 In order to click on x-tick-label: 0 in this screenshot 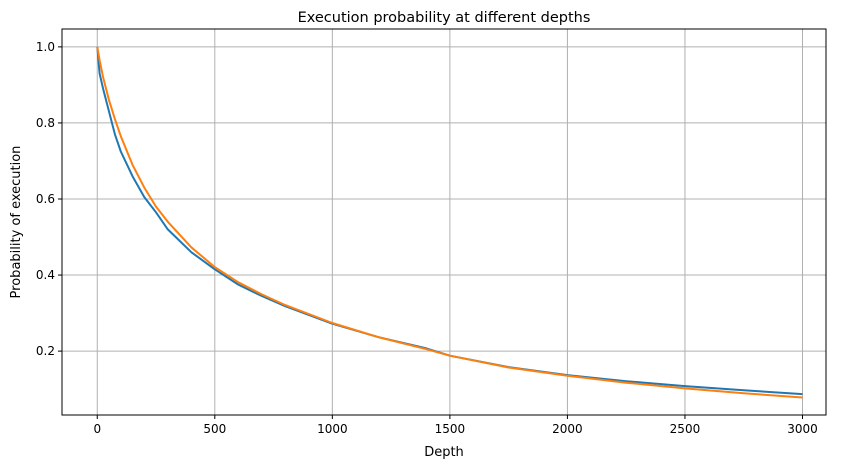, I will do `click(97, 429)`.